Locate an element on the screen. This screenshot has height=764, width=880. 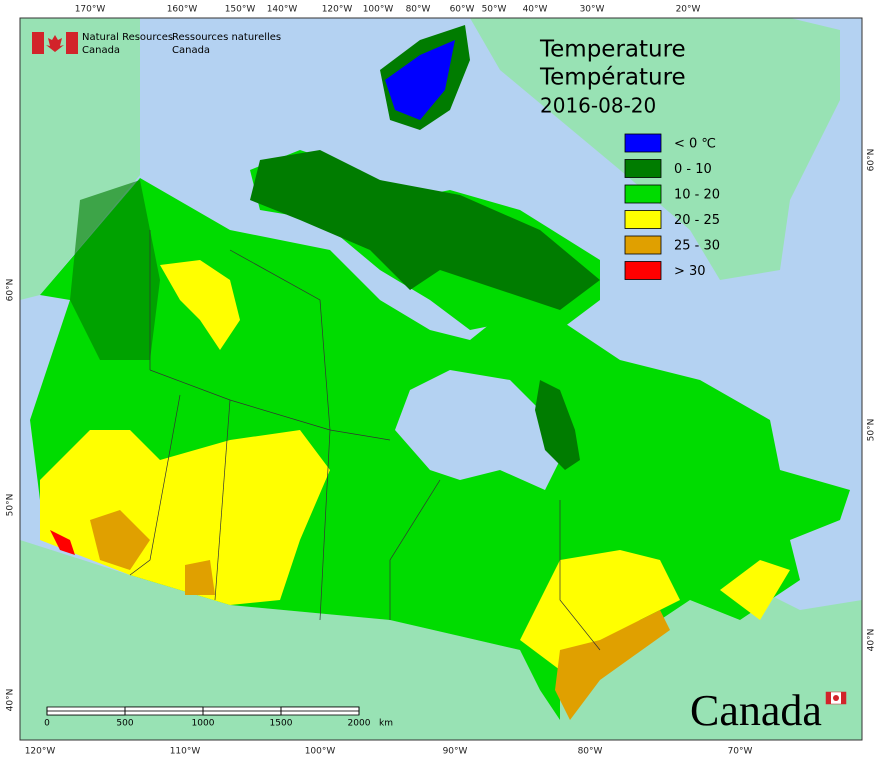
legend-label: > 30 is located at coordinates (690, 271).